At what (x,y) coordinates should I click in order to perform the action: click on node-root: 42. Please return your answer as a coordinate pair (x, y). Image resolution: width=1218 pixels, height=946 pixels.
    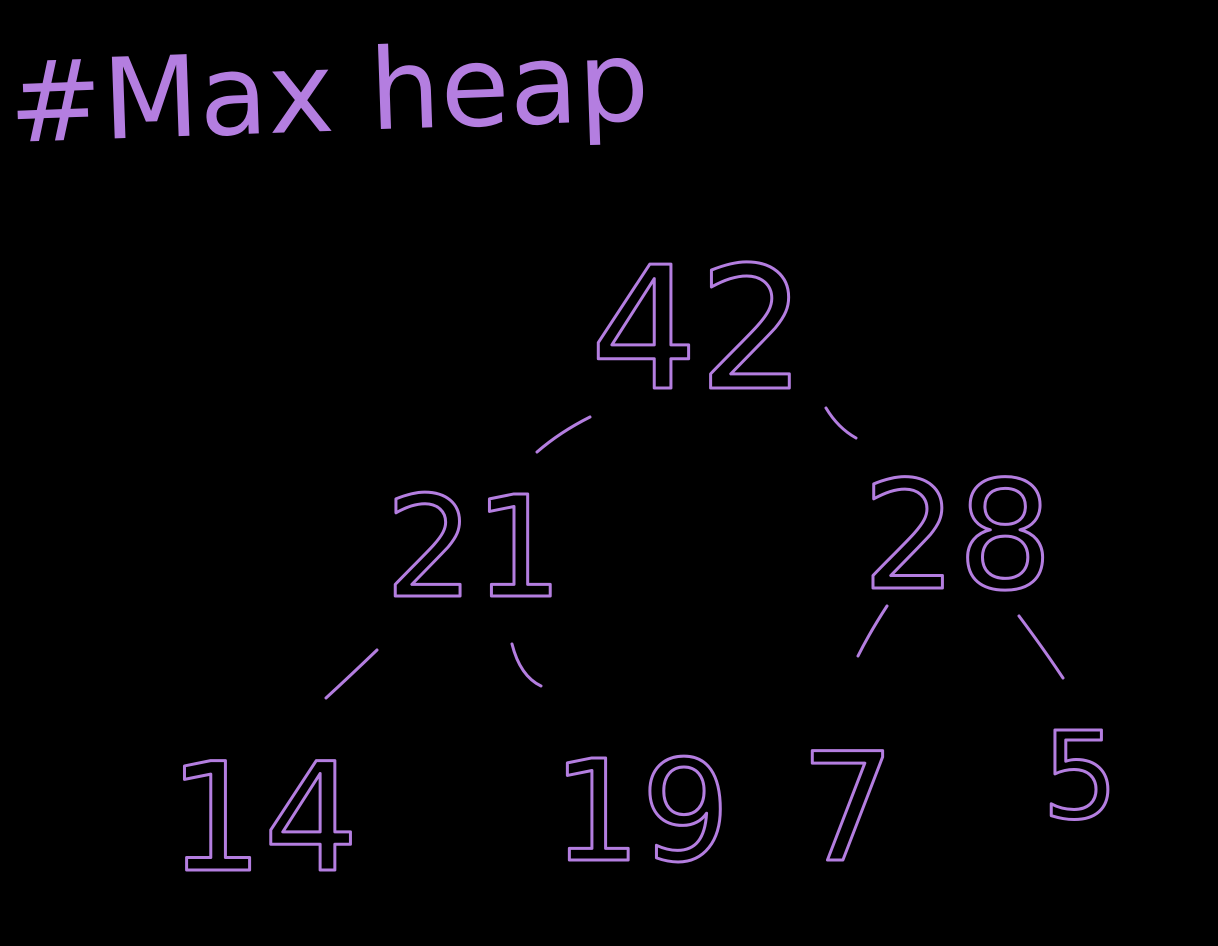
    Looking at the image, I should click on (698, 330).